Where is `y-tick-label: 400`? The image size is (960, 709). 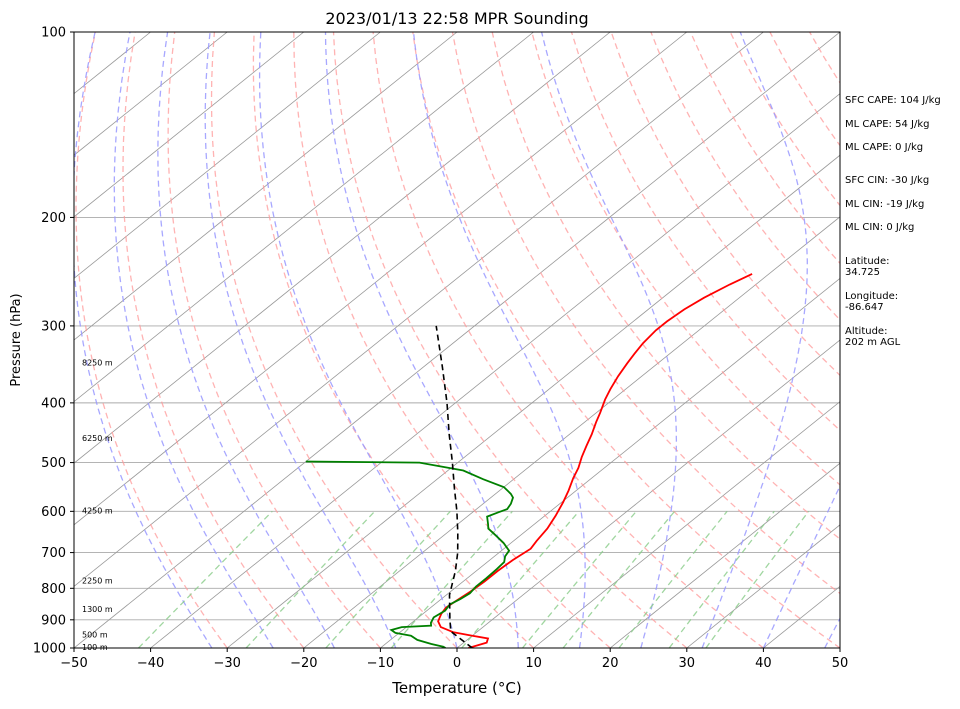
y-tick-label: 400 is located at coordinates (53, 403).